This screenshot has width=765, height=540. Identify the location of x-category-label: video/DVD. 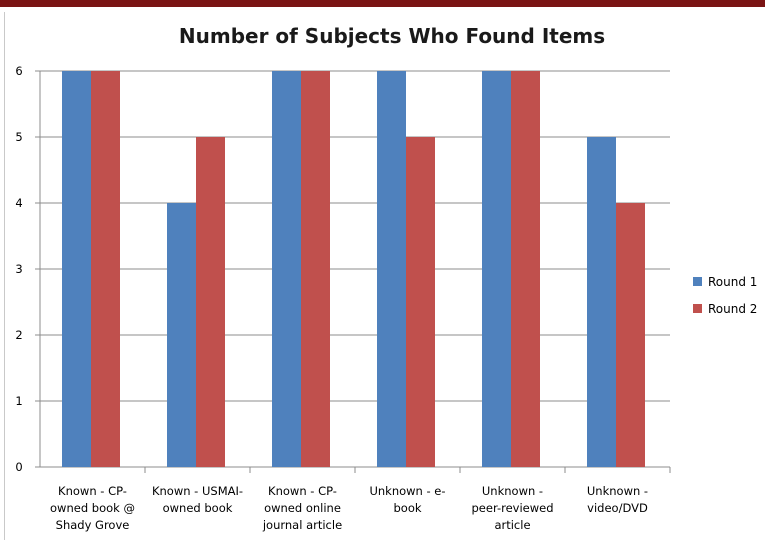
(617, 508).